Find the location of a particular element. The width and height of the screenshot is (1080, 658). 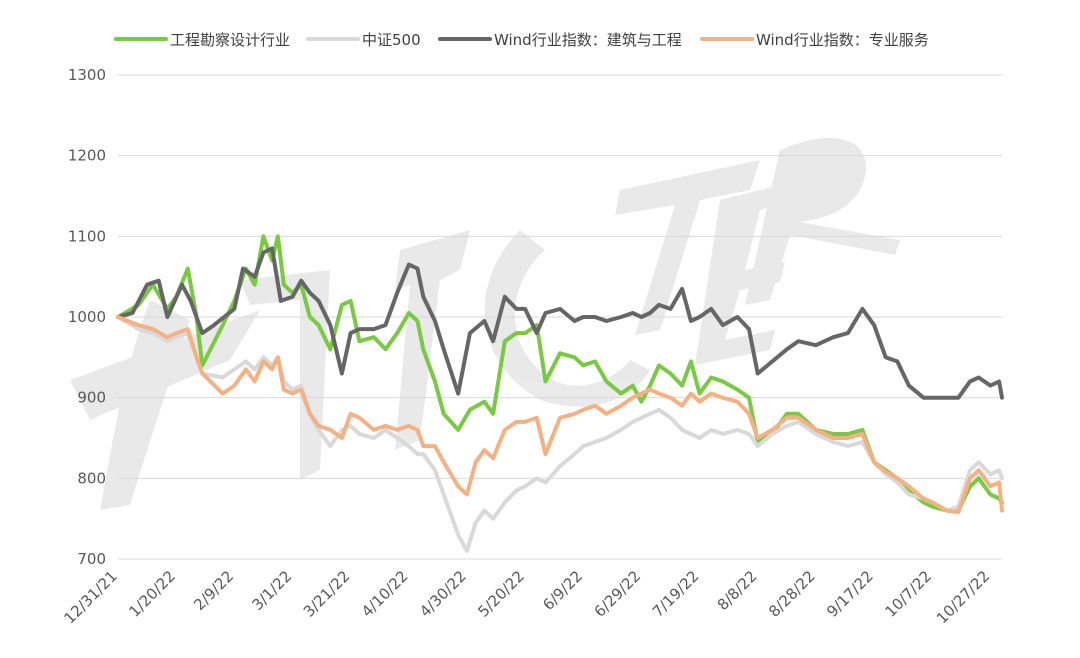

x-tick-label: 10/7/22 is located at coordinates (908, 594).